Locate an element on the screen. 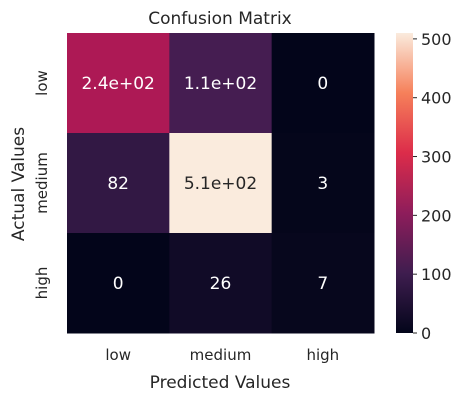 This screenshot has width=464, height=401. heatmap-cell-high-high is located at coordinates (323, 283).